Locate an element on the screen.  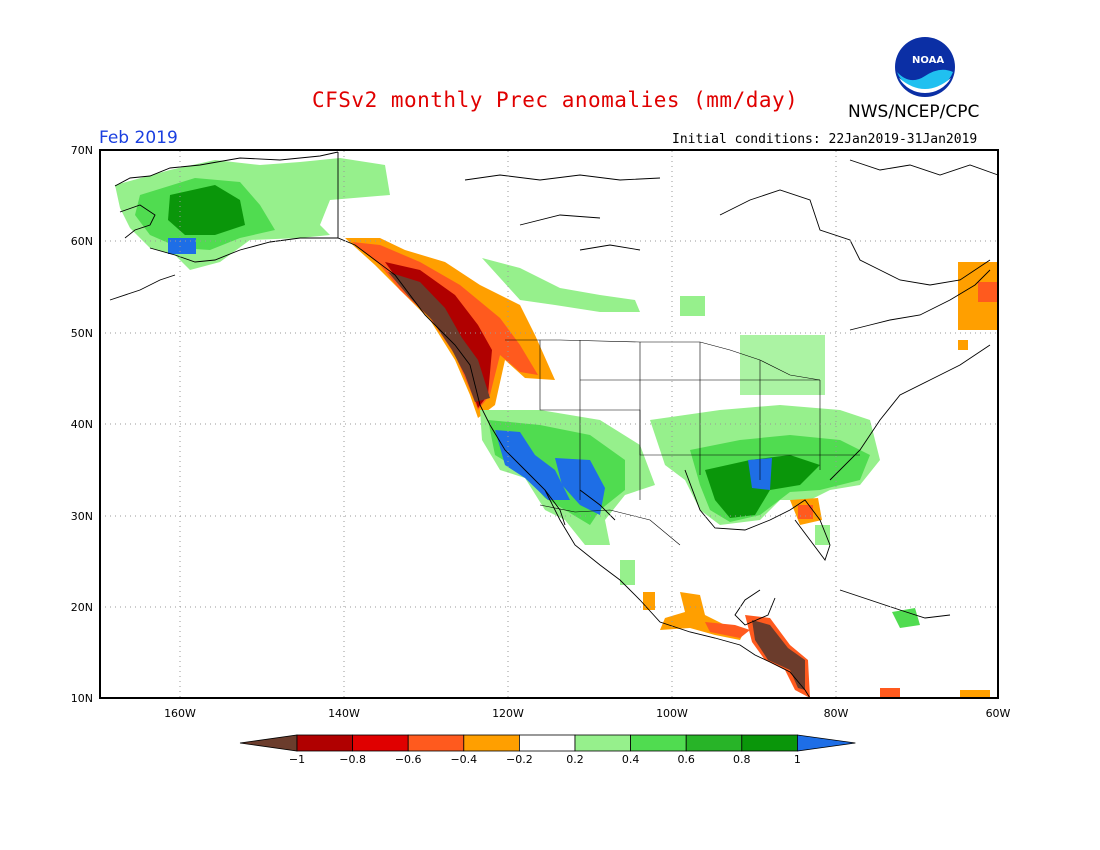
noaa-logo-icon: NOAA is located at coordinates (925, 67).